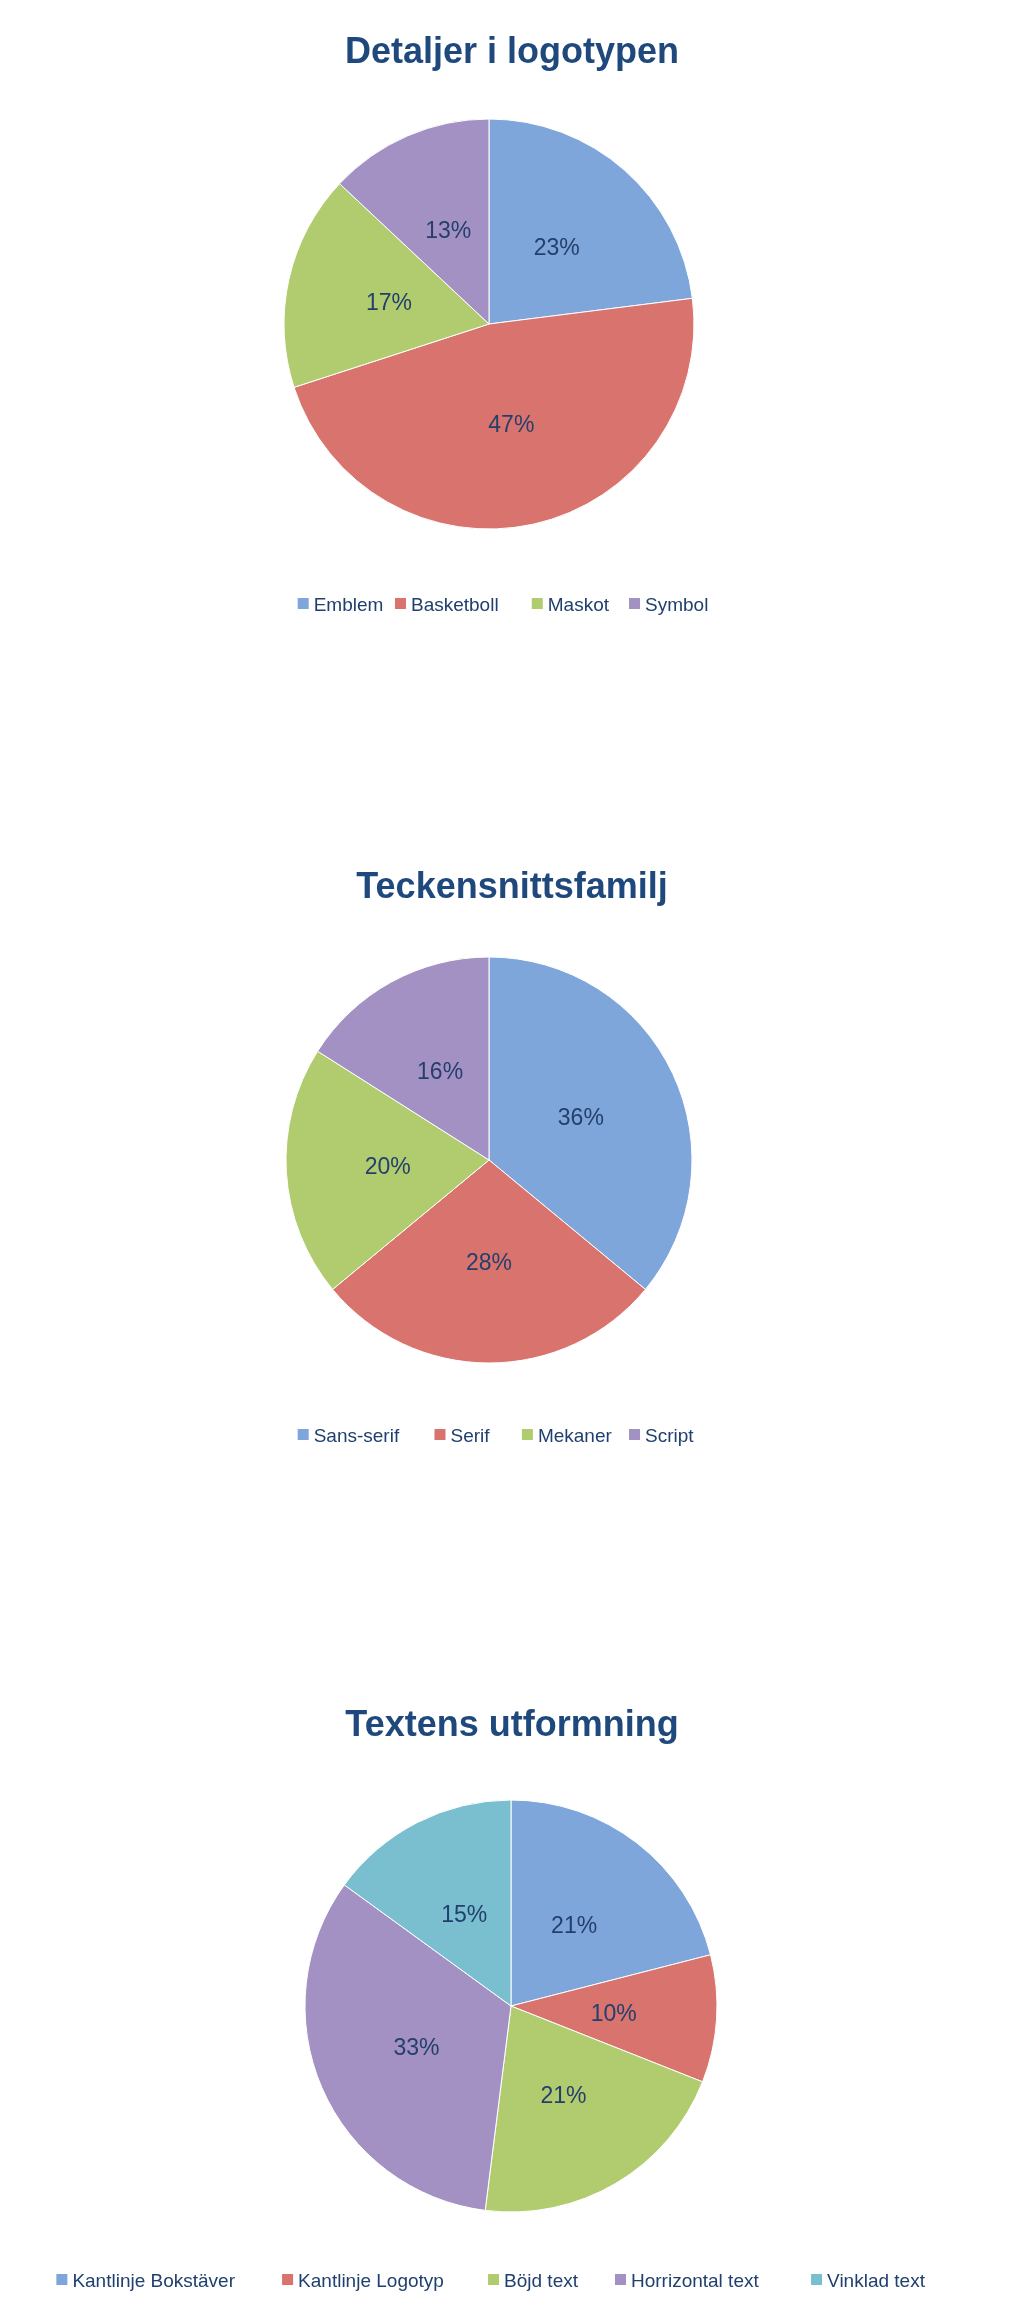  What do you see at coordinates (613, 2012) in the screenshot?
I see `data-label: 10%` at bounding box center [613, 2012].